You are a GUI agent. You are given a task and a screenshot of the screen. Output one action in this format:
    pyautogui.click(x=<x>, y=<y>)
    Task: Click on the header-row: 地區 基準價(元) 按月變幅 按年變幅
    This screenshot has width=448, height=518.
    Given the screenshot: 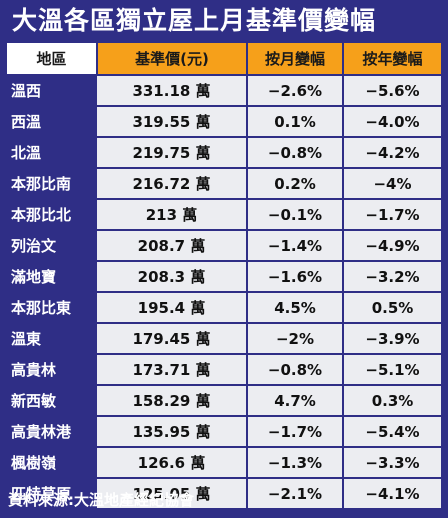 What is the action you would take?
    pyautogui.click(x=224, y=59)
    